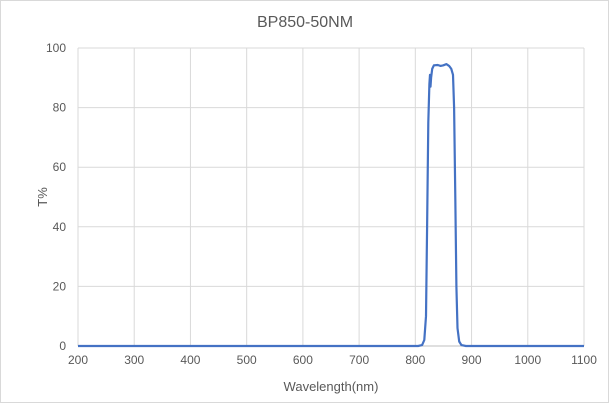 The height and width of the screenshot is (403, 609). I want to click on x-tick-label: 400, so click(190, 360).